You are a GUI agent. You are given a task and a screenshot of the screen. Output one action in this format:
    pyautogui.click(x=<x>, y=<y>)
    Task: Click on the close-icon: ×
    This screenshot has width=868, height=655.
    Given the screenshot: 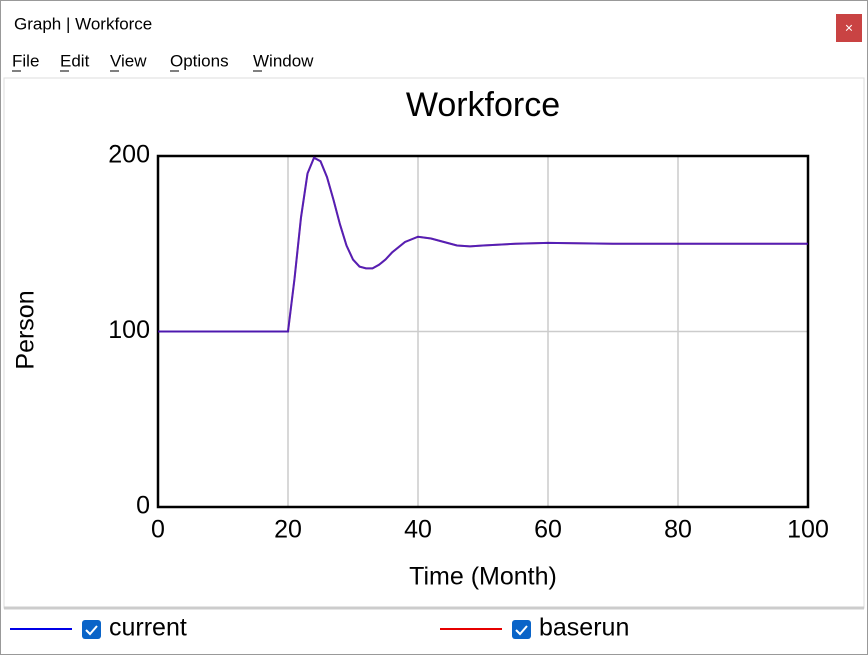 What is the action you would take?
    pyautogui.click(x=849, y=28)
    